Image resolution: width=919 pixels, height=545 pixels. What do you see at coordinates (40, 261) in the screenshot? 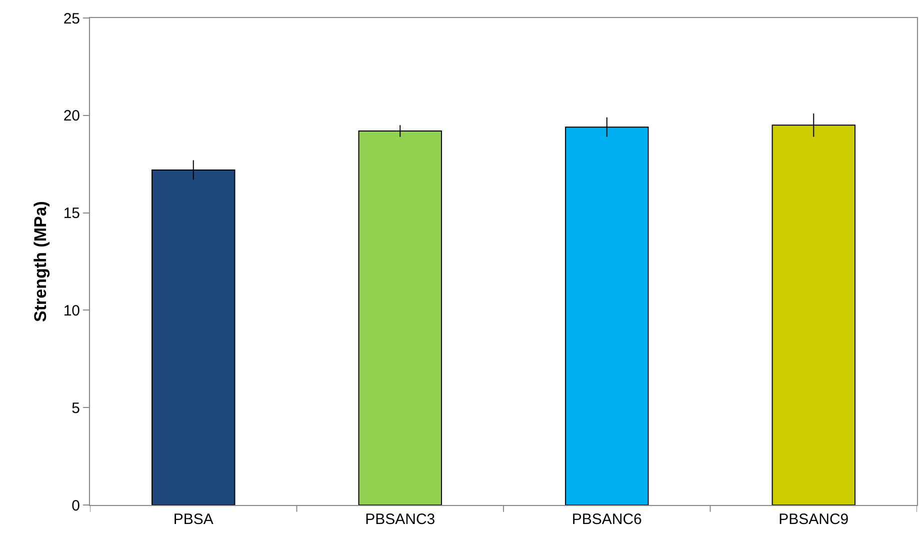
I see `y-axis-title: Strength (MPa)` at bounding box center [40, 261].